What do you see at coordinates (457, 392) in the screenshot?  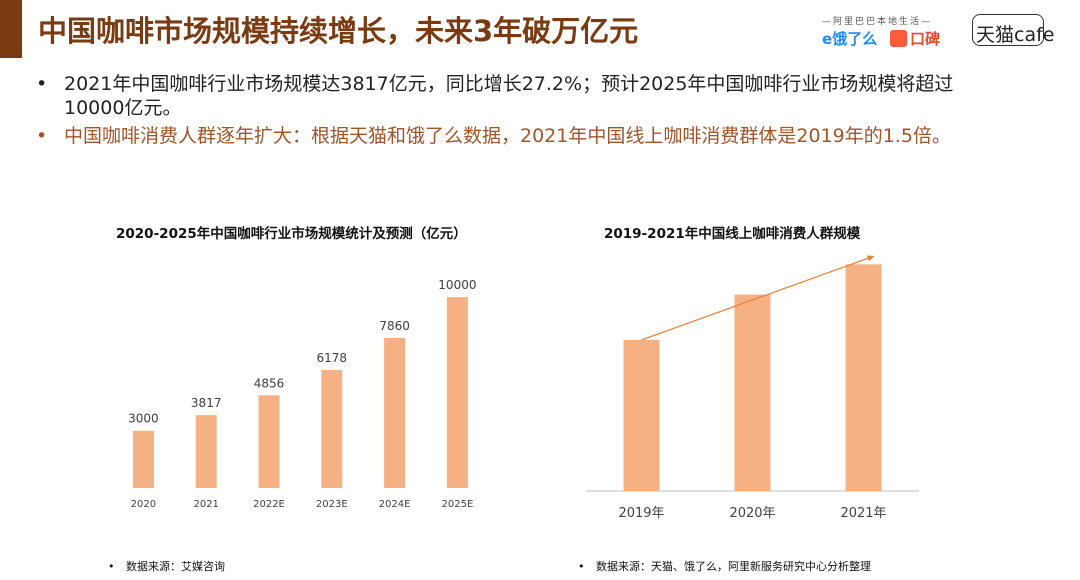 I see `chart1-bar-2025e` at bounding box center [457, 392].